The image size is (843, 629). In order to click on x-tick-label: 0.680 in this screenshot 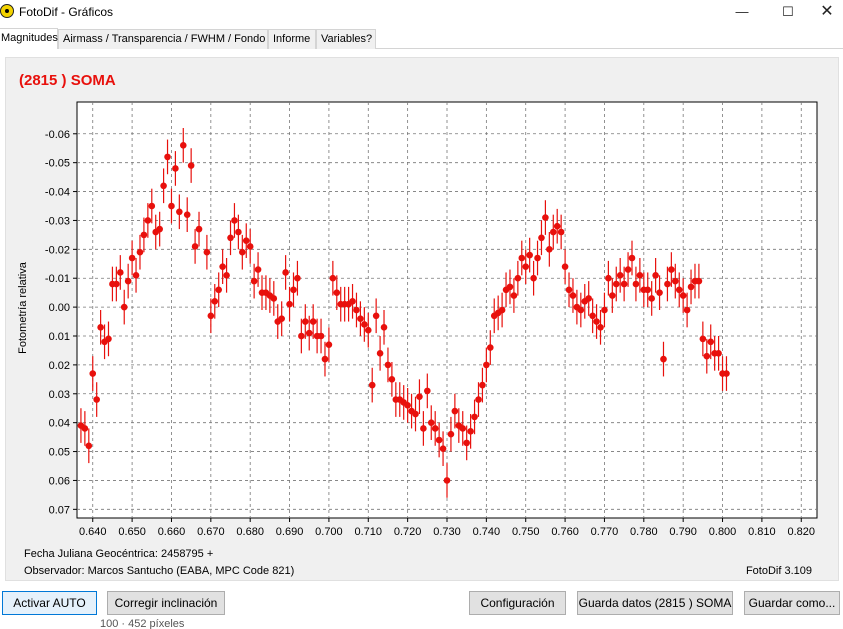, I will do `click(250, 532)`.